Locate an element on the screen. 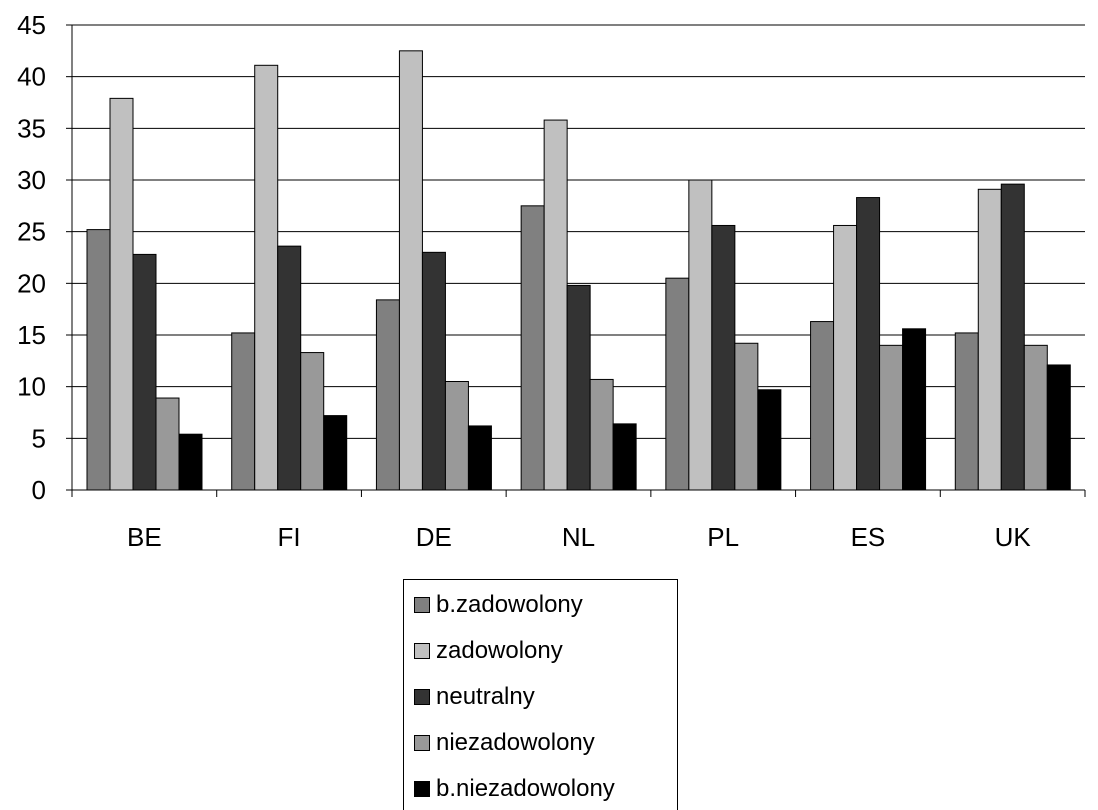 The height and width of the screenshot is (810, 1098). y-tick-label: 25 is located at coordinates (31, 232).